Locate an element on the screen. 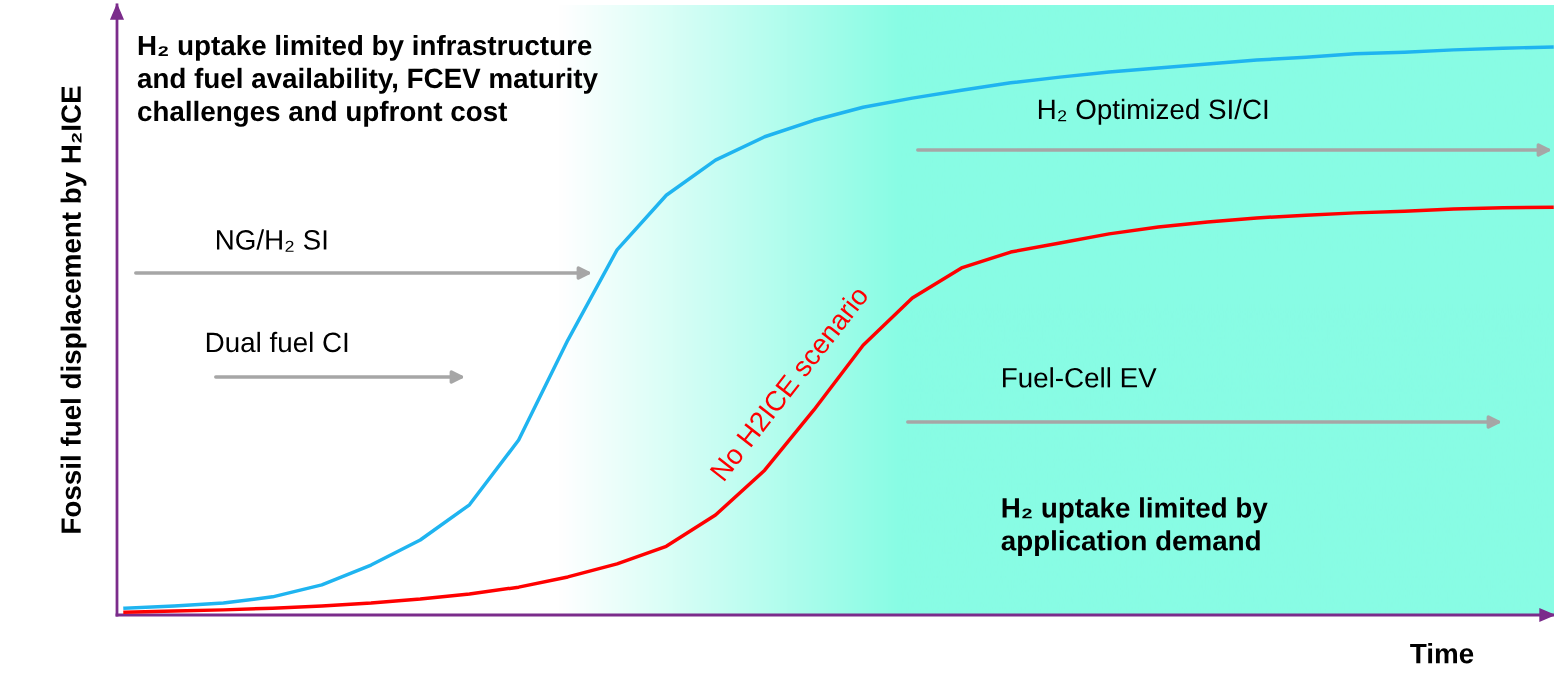  y-axis-title: Fossil fuel displacement by H₂ICE is located at coordinates (73, 309).